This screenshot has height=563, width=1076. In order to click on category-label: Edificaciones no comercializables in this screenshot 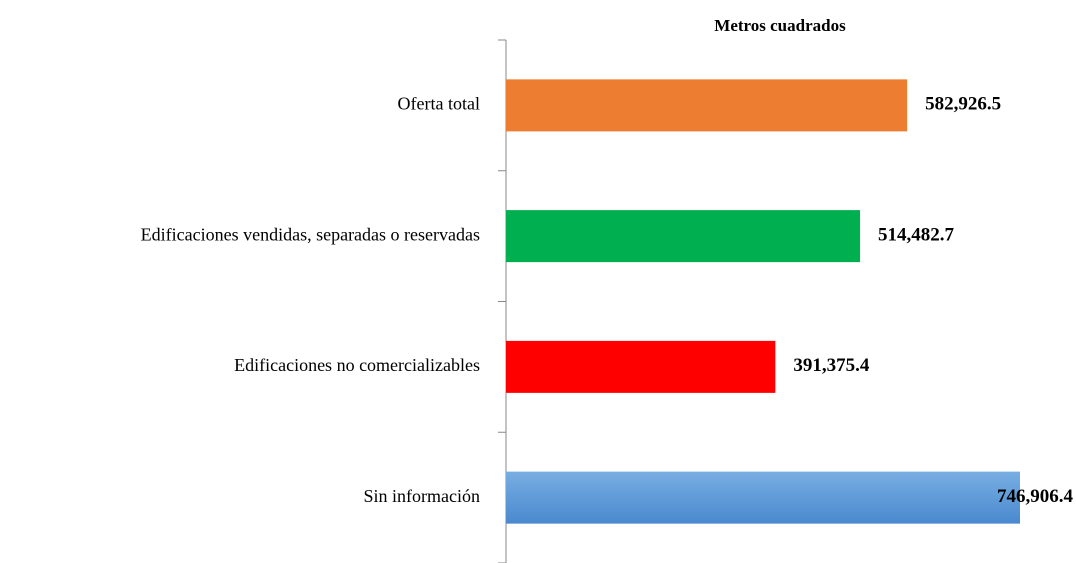, I will do `click(357, 365)`.